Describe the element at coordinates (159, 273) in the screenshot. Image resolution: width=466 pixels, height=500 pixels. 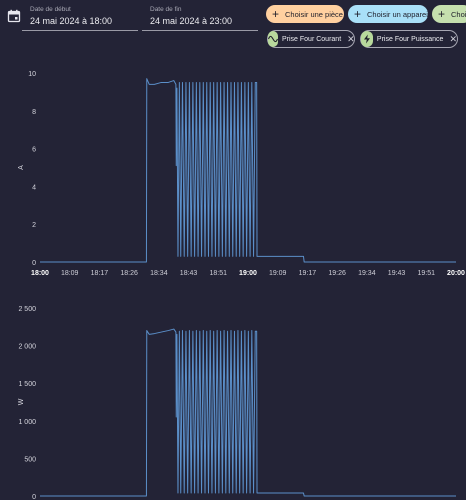
I see `x-tick-label: 18:34` at that location.